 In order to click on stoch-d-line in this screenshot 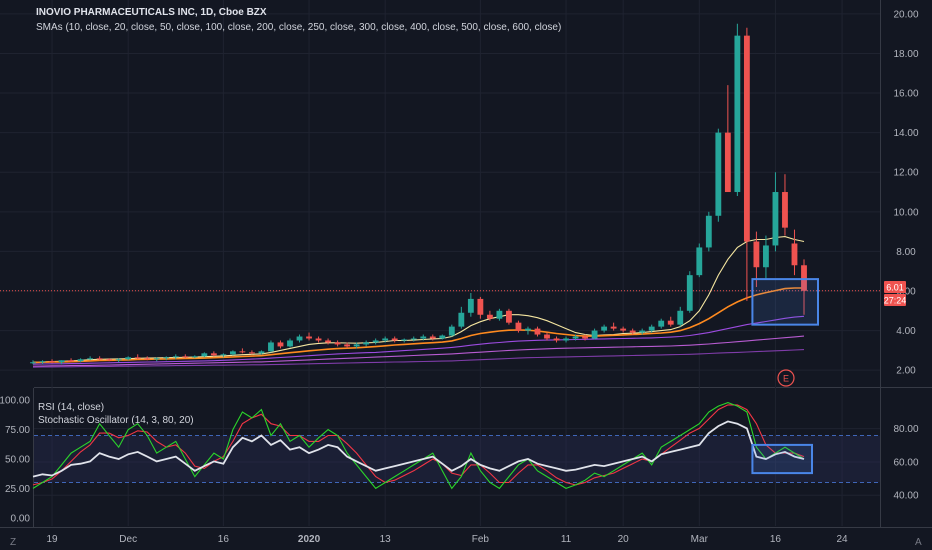, I will do `click(418, 445)`.